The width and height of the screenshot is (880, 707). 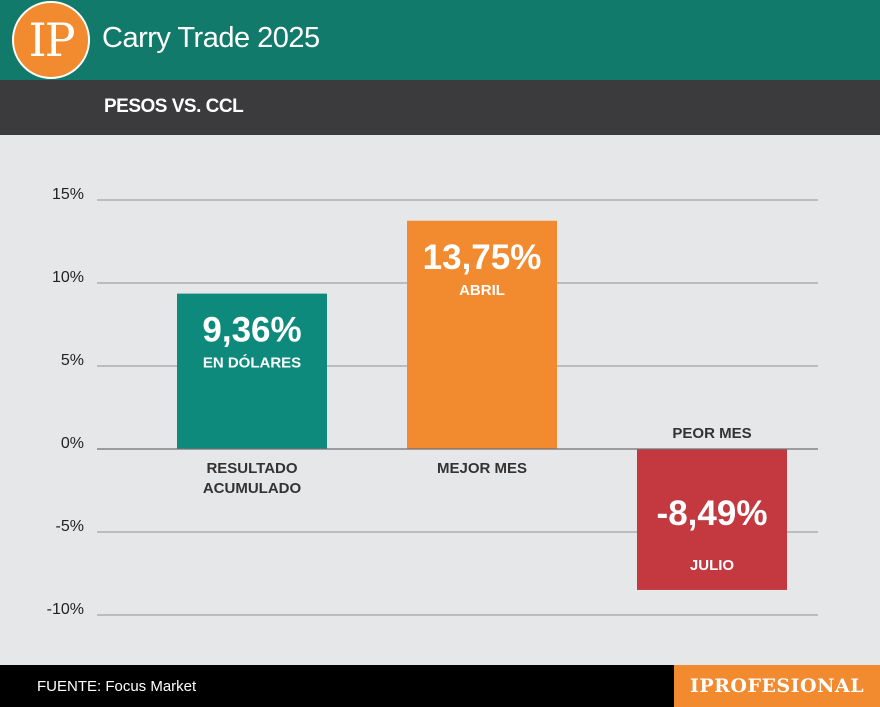 I want to click on source-note: FUENTE: Focus Market, so click(x=117, y=686).